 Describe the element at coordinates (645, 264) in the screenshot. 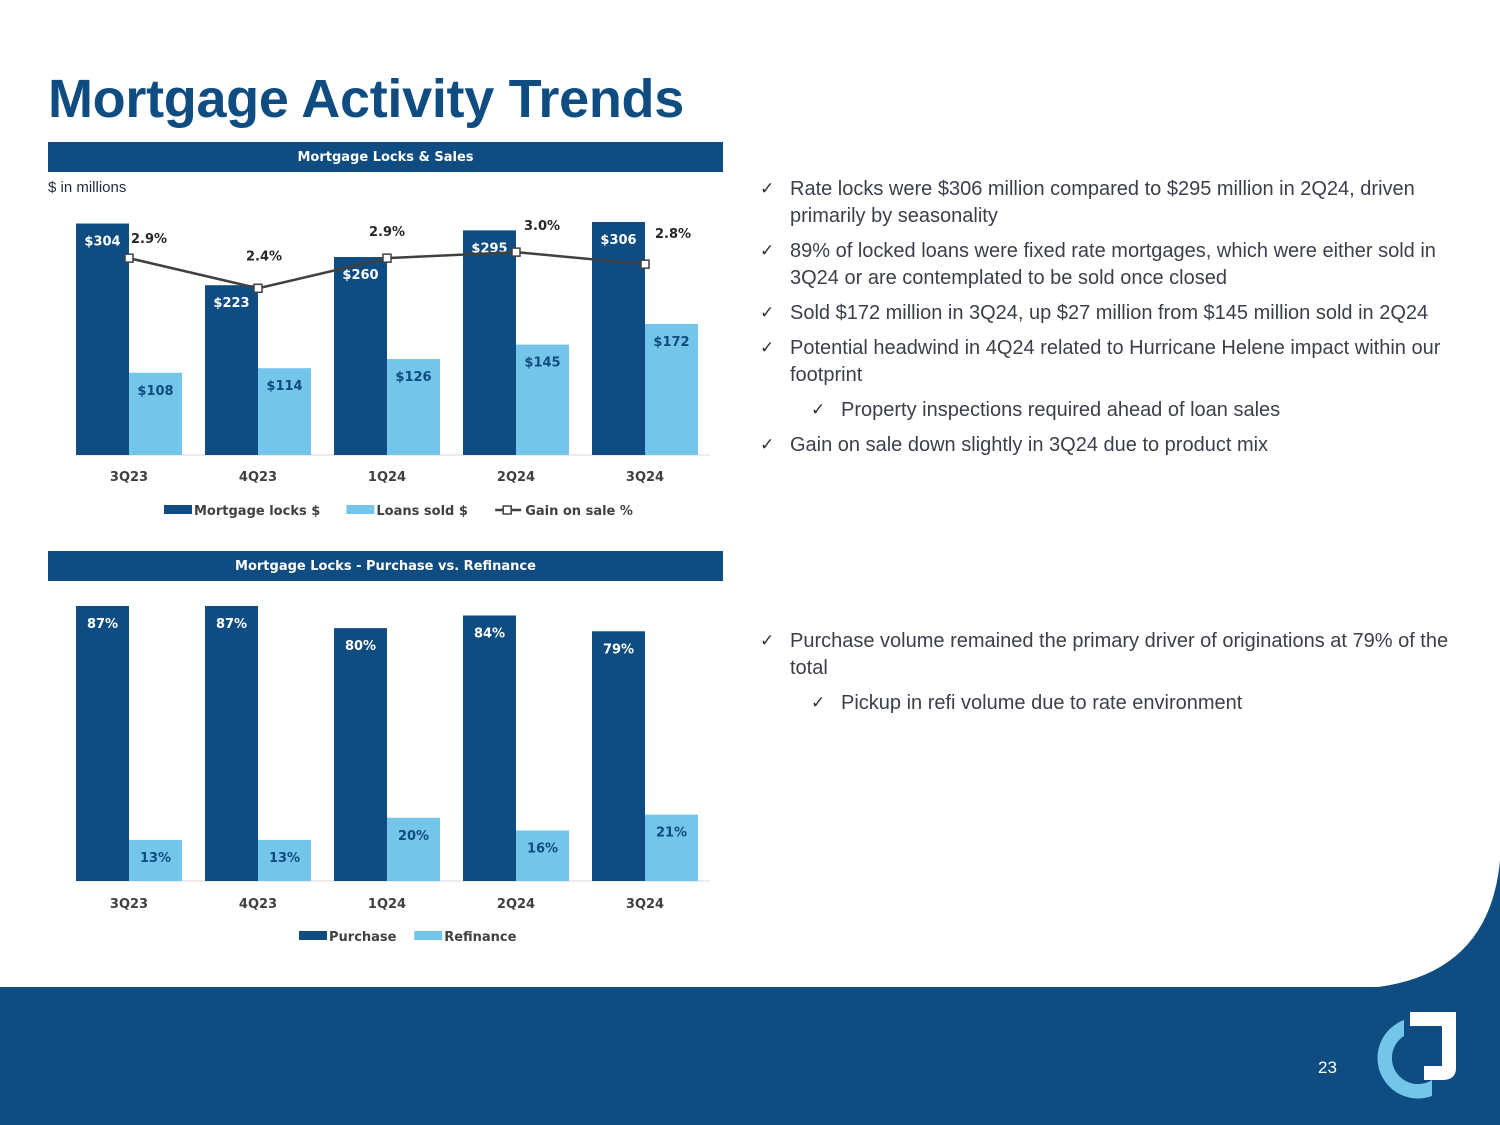

I see `gain-on-sale-point-3q24` at that location.